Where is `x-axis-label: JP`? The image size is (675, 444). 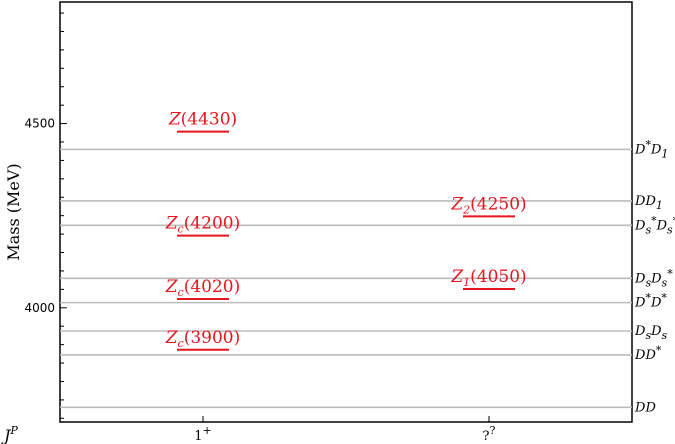 x-axis-label: JP is located at coordinates (9, 434).